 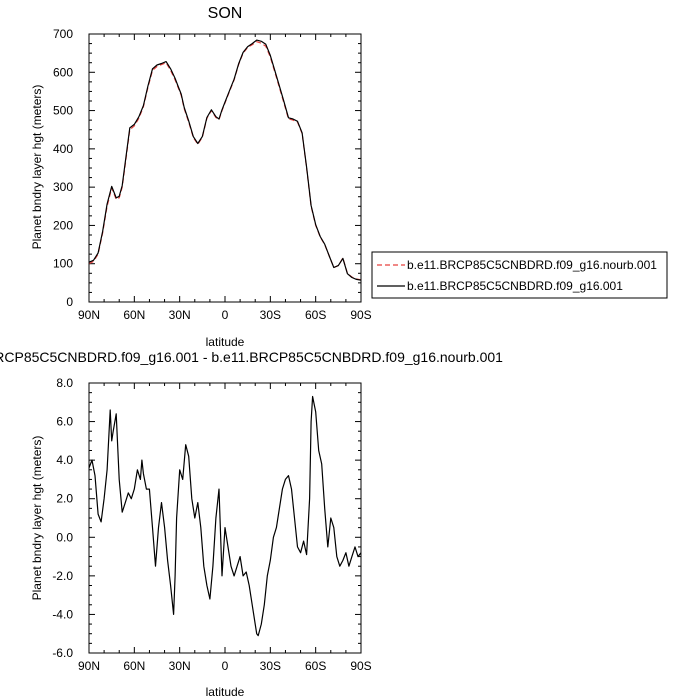 What do you see at coordinates (360, 315) in the screenshot?
I see `top-x-tick-label: 90S` at bounding box center [360, 315].